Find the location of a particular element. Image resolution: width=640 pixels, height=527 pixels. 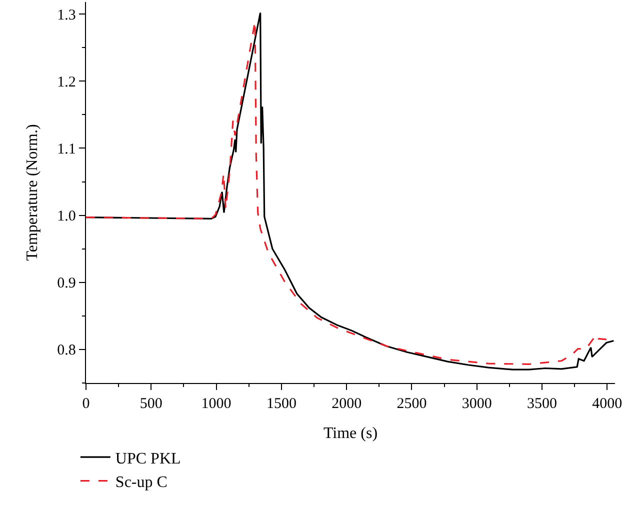

y-tick-label: 1.0 is located at coordinates (66, 216).